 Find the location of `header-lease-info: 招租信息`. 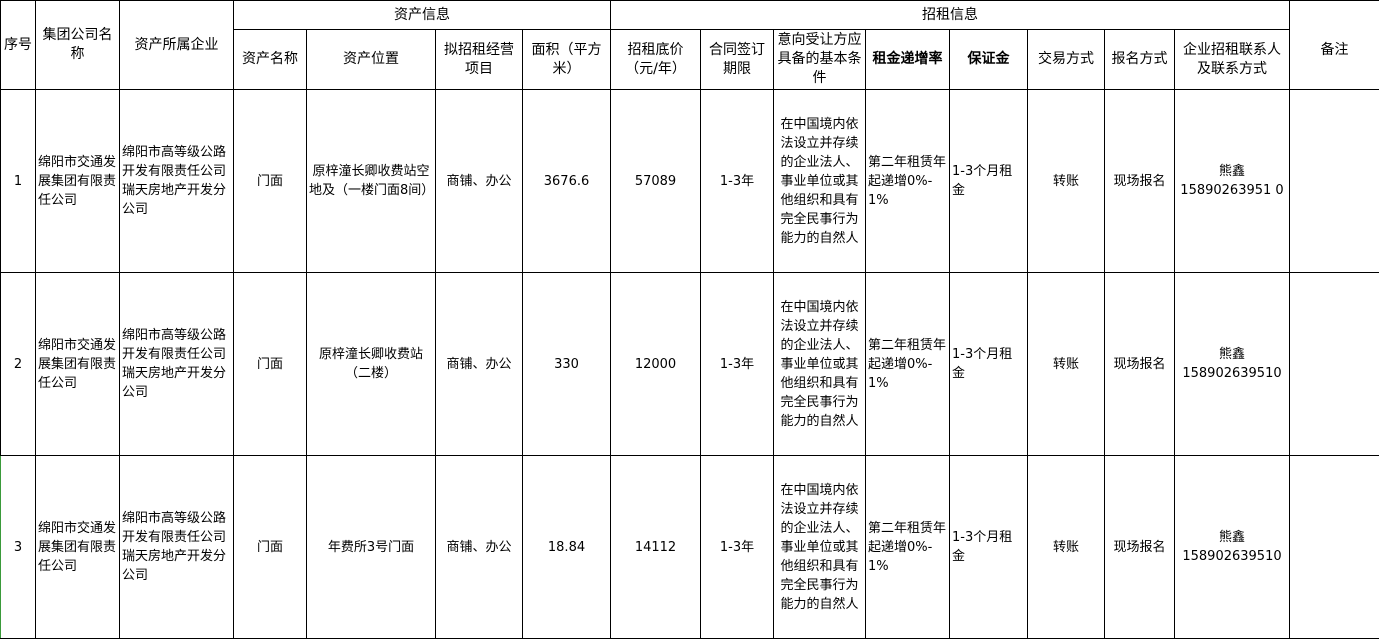

header-lease-info: 招租信息 is located at coordinates (950, 15).